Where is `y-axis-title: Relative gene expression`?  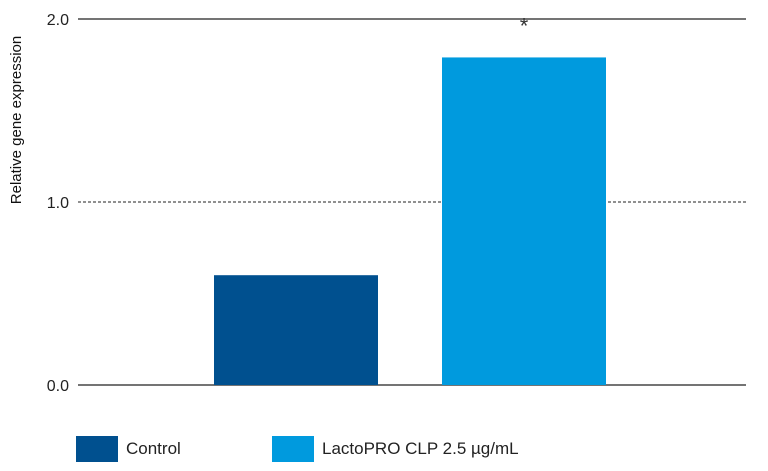
y-axis-title: Relative gene expression is located at coordinates (16, 120).